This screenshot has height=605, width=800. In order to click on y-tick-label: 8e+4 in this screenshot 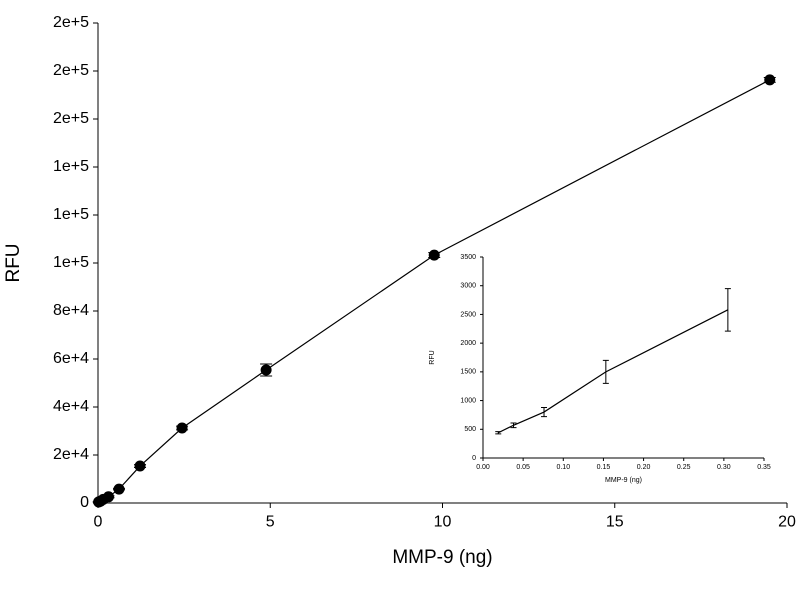, I will do `click(71, 310)`.